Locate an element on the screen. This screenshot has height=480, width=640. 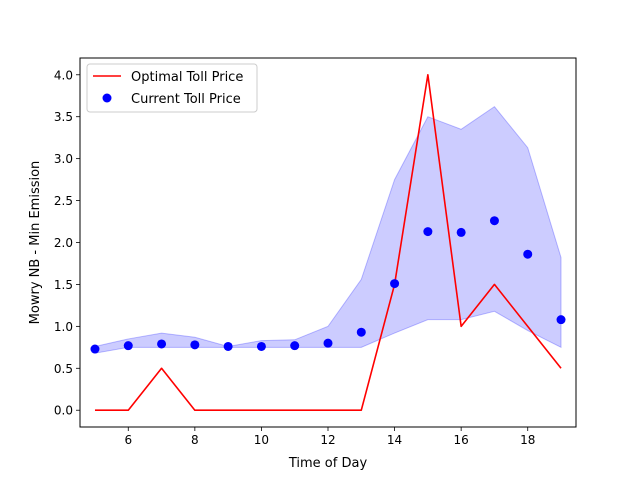
legend-label-optimal: Optimal Toll Price is located at coordinates (187, 77).